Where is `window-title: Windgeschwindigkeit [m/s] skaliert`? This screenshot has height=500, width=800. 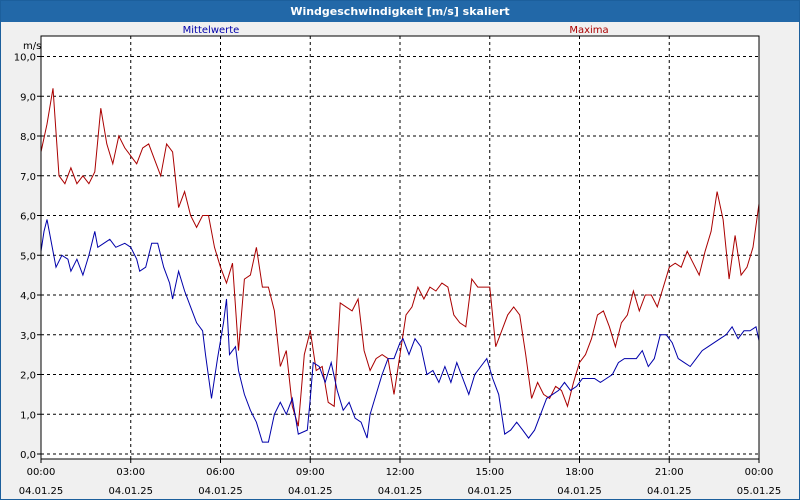
window-title: Windgeschwindigkeit [m/s] skaliert is located at coordinates (400, 11).